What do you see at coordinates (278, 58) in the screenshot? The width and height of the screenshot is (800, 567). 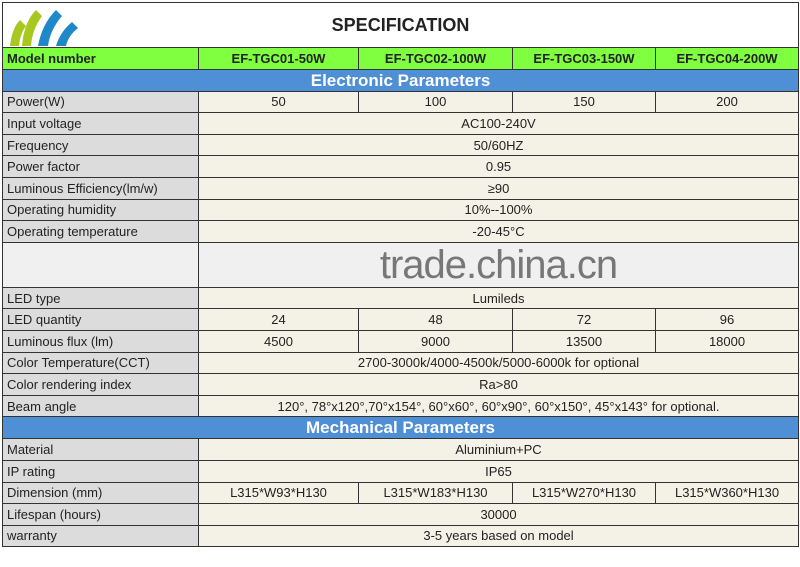 I see `model-cell: EF-TGC01-50W` at bounding box center [278, 58].